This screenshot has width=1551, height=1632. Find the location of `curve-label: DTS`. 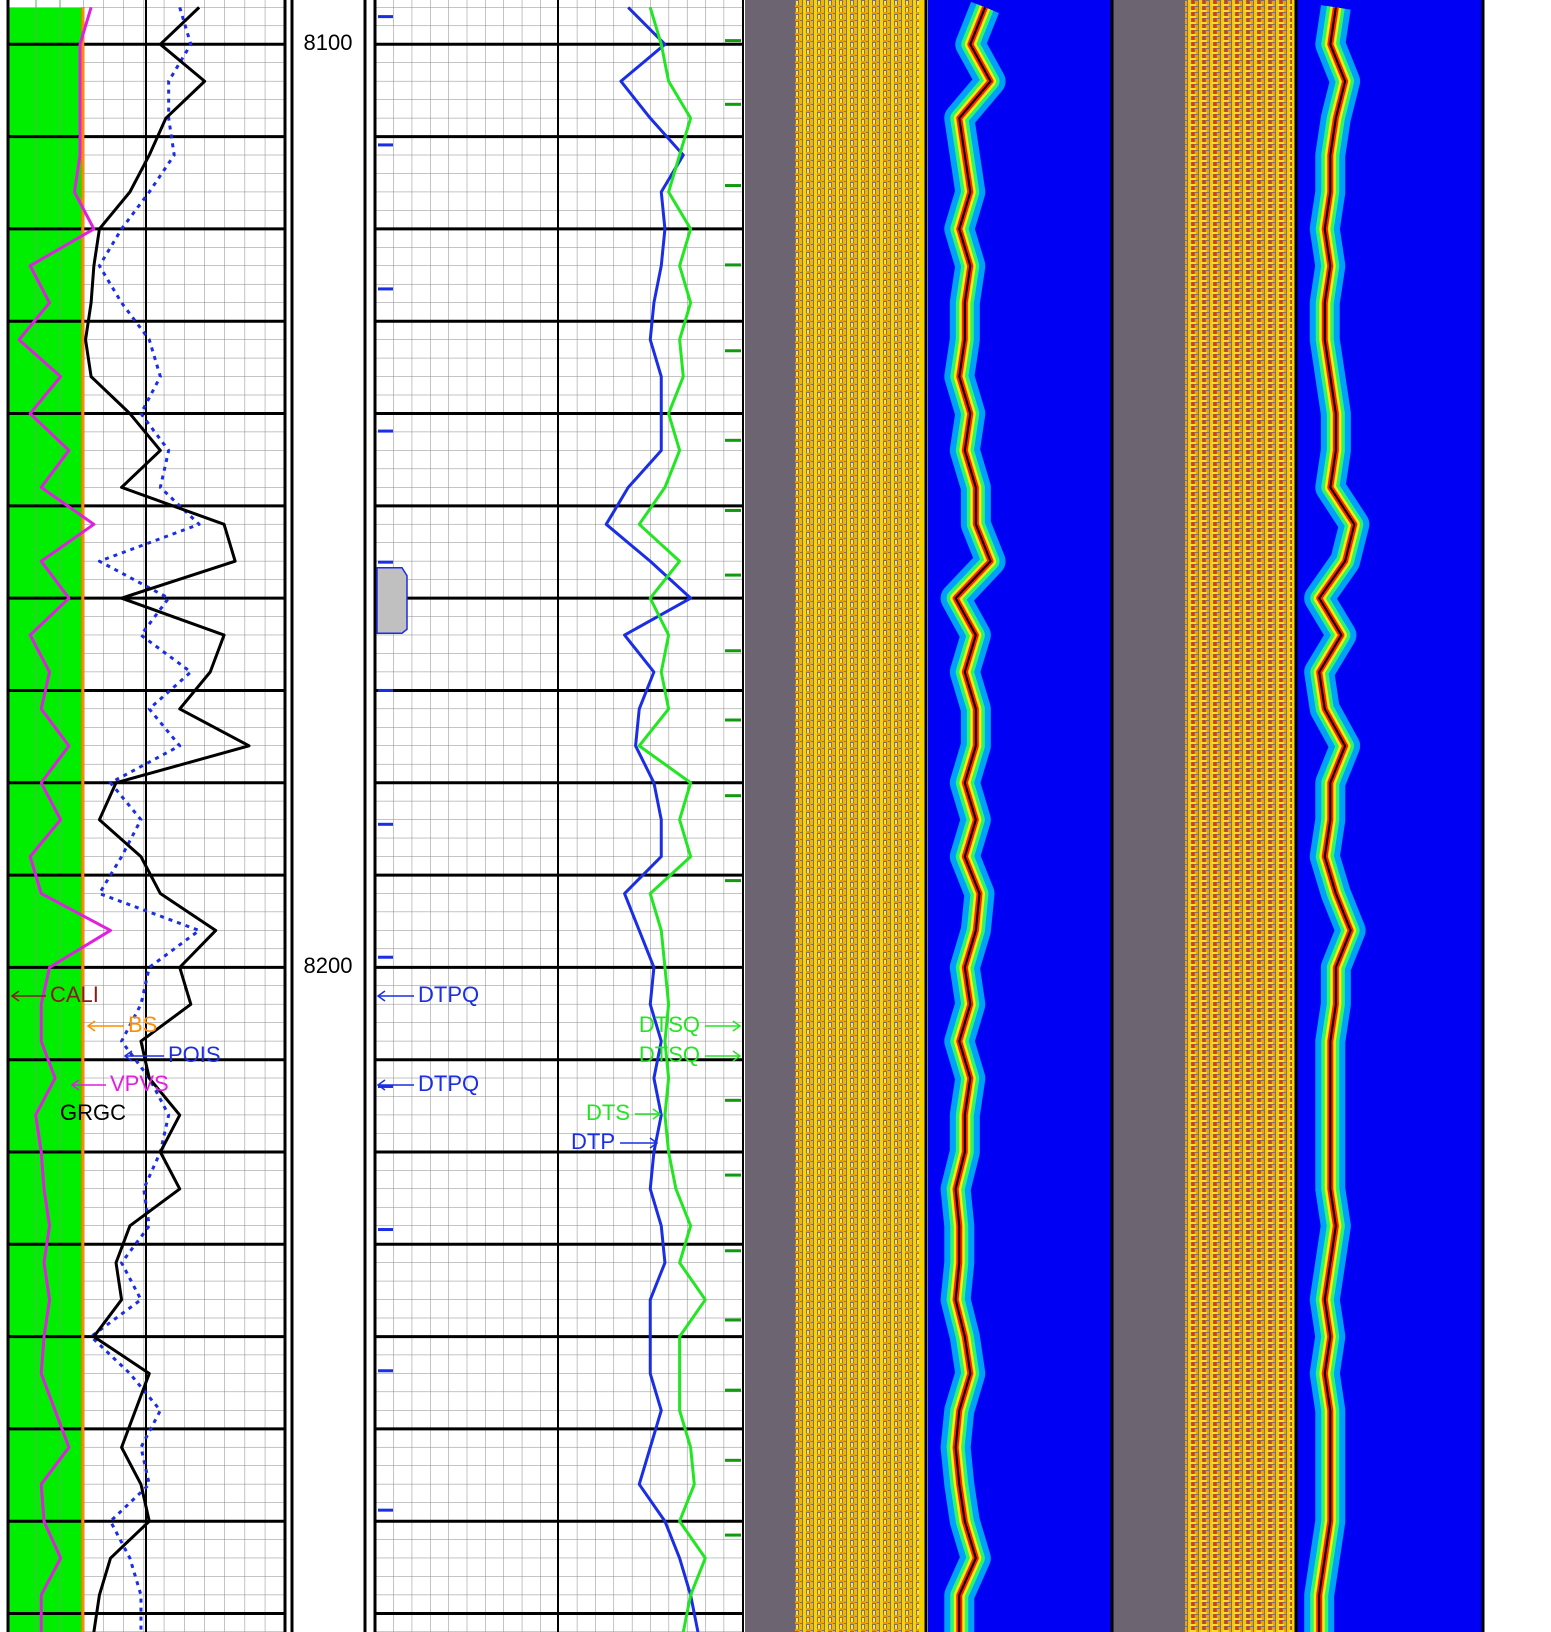

curve-label: DTS is located at coordinates (608, 1112).